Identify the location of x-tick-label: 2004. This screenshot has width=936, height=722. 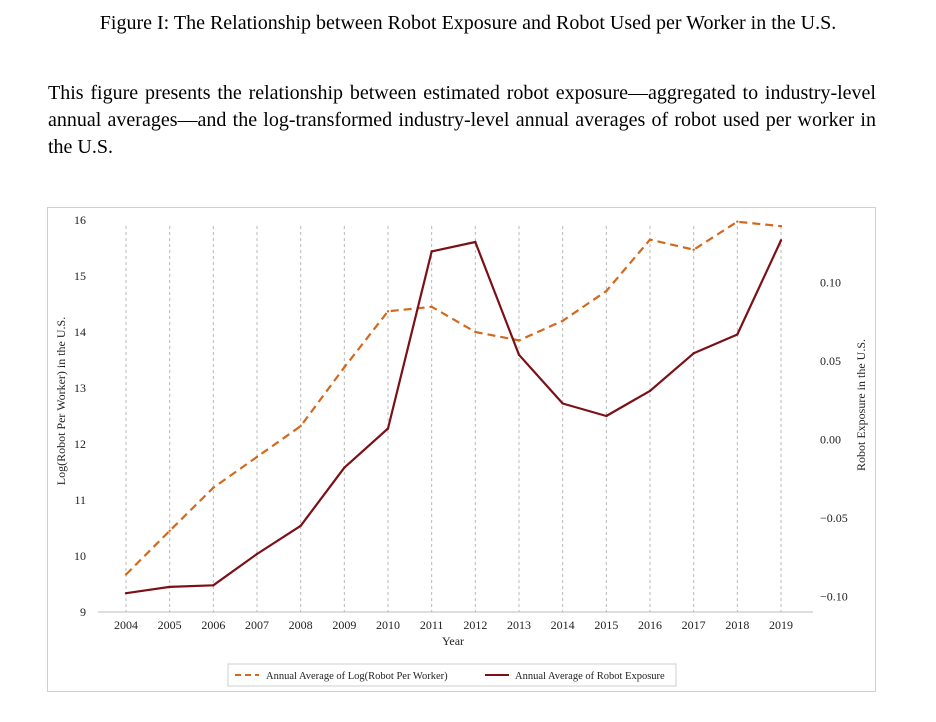
(126, 625).